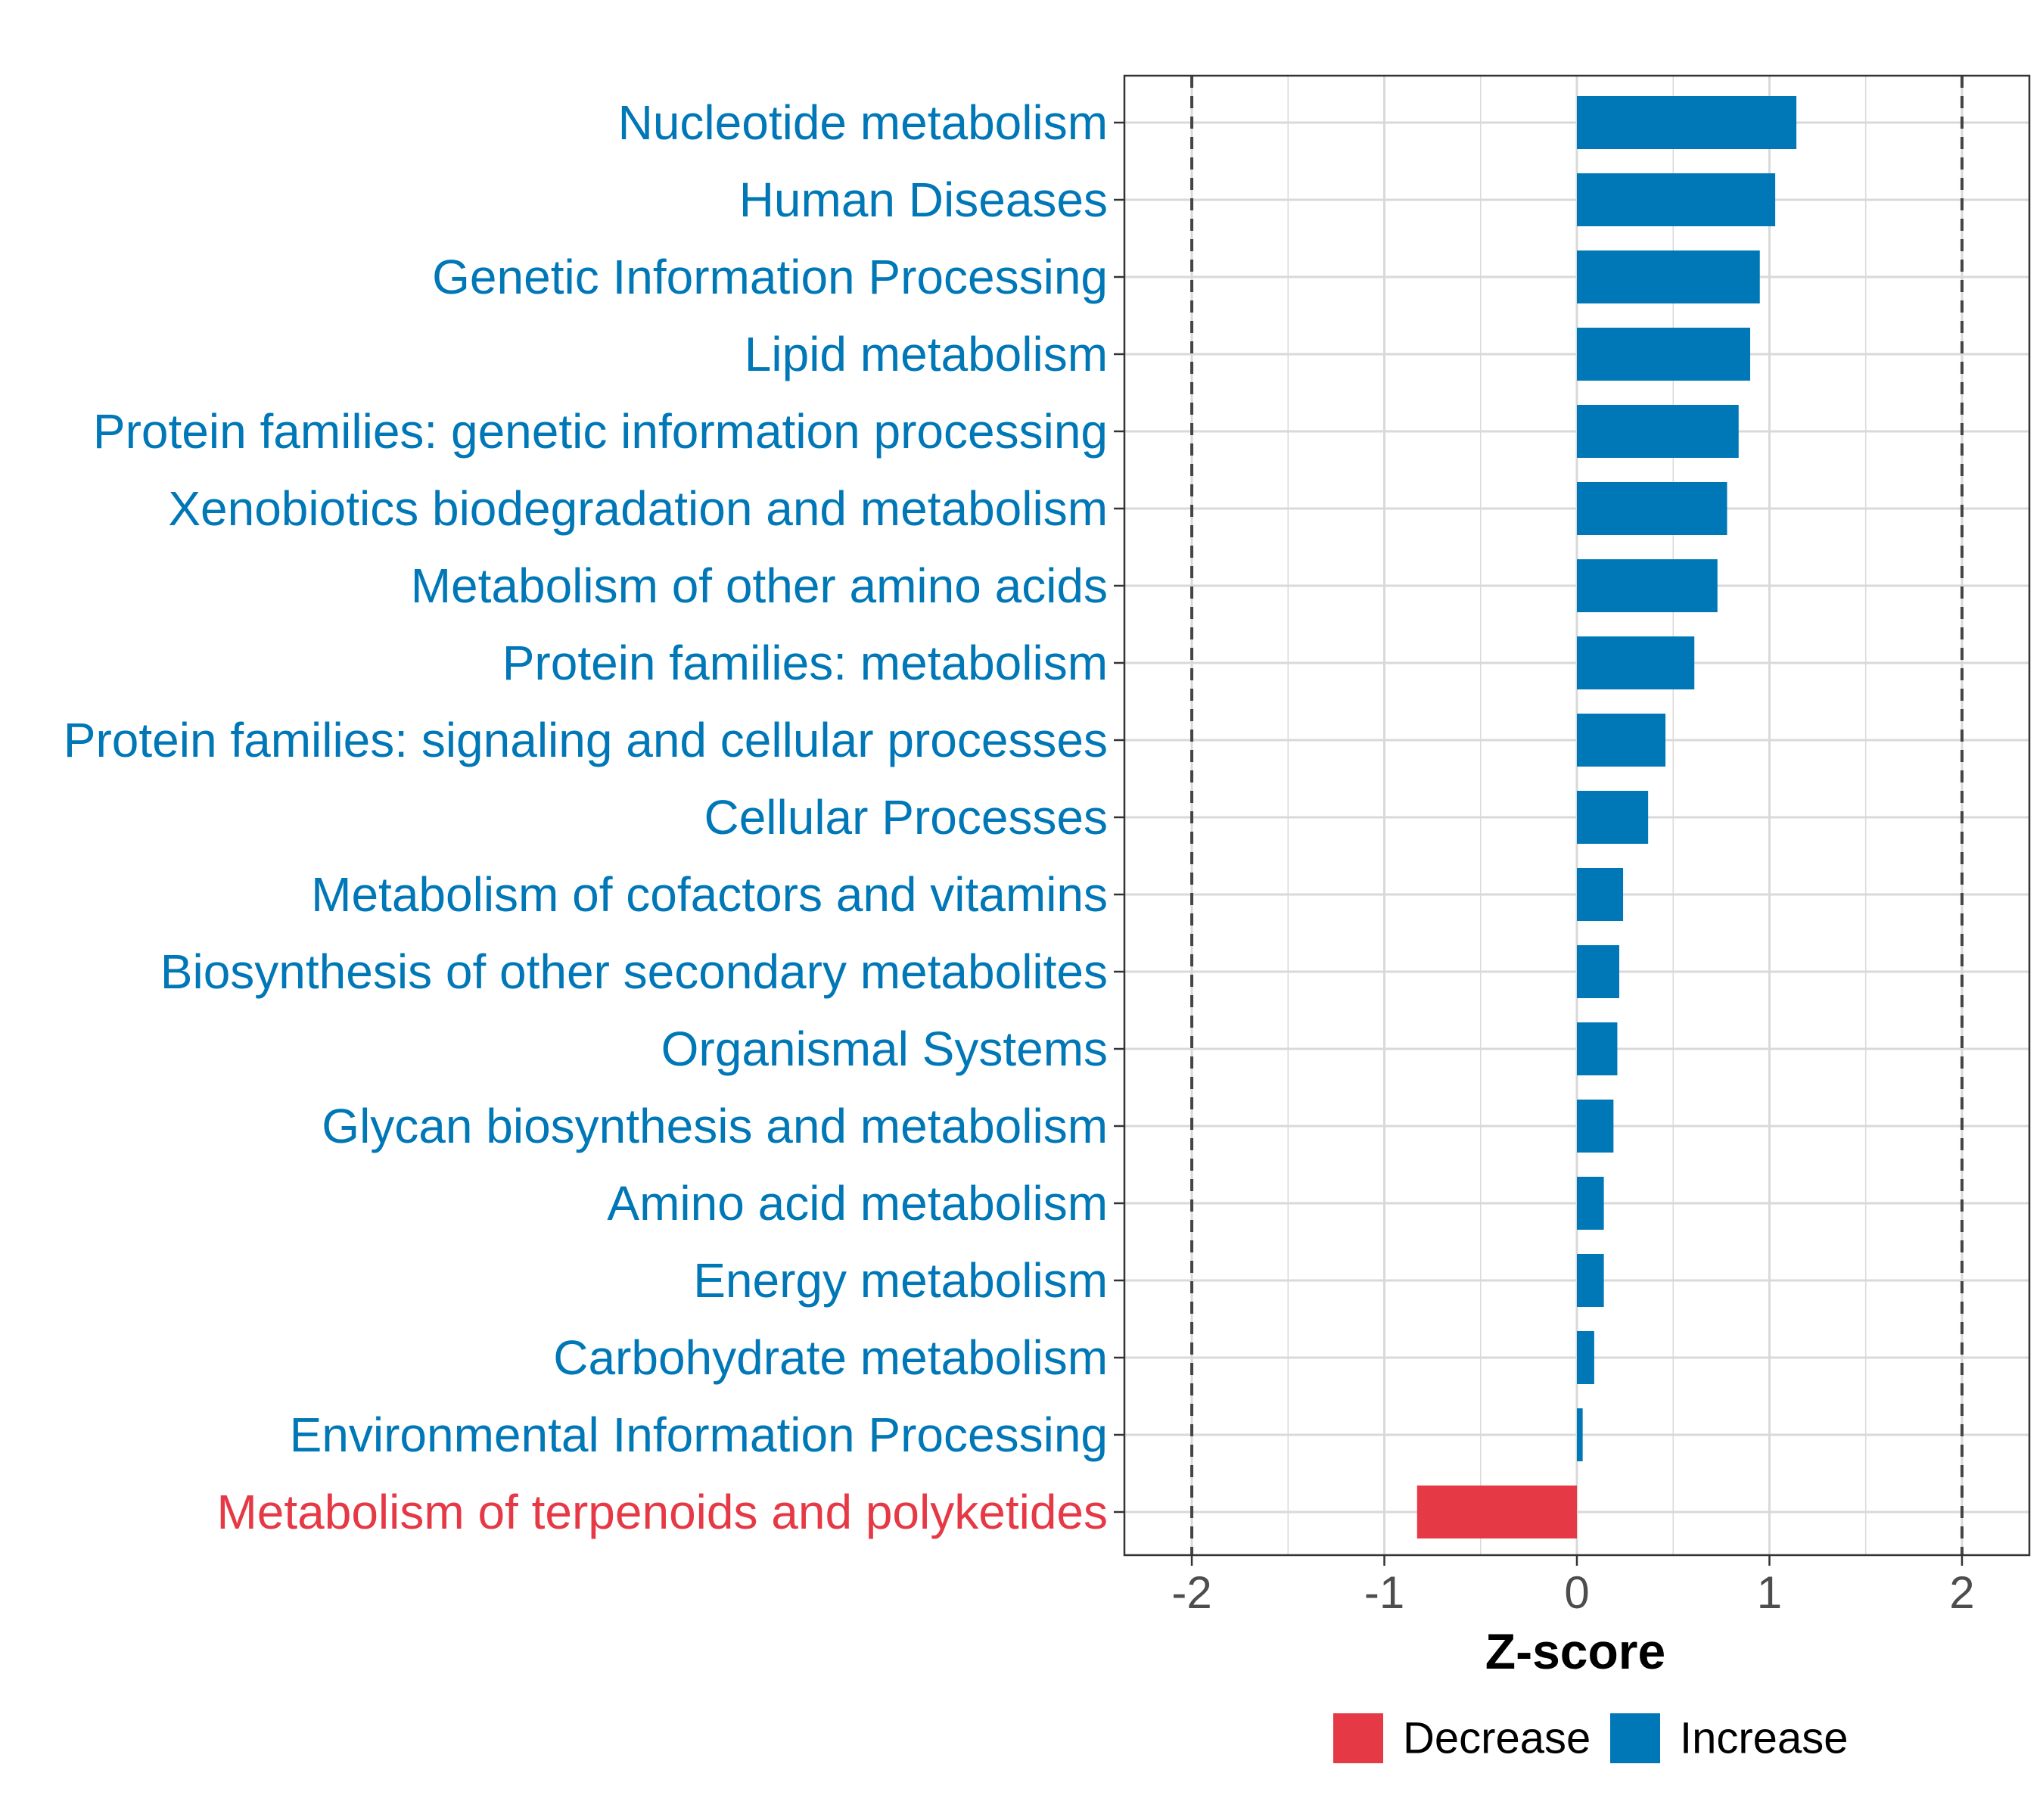  Describe the element at coordinates (770, 277) in the screenshot. I see `category-label: Genetic Information Processing` at that location.